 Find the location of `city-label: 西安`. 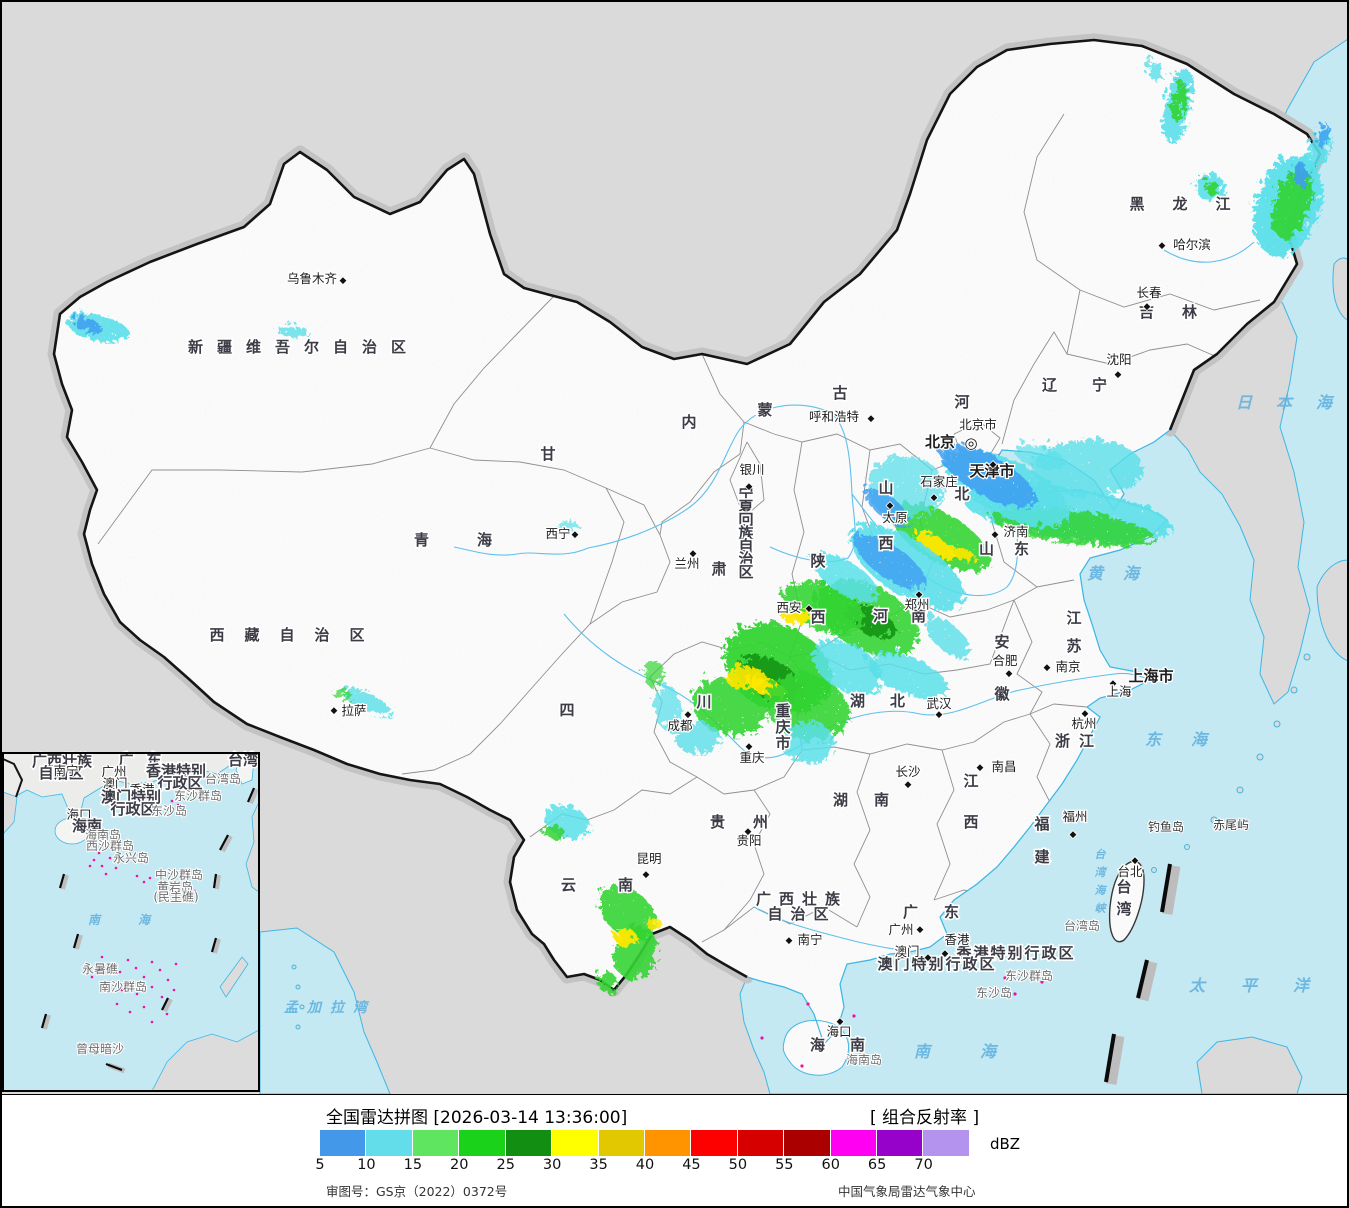

city-label: 西安 is located at coordinates (788, 607).